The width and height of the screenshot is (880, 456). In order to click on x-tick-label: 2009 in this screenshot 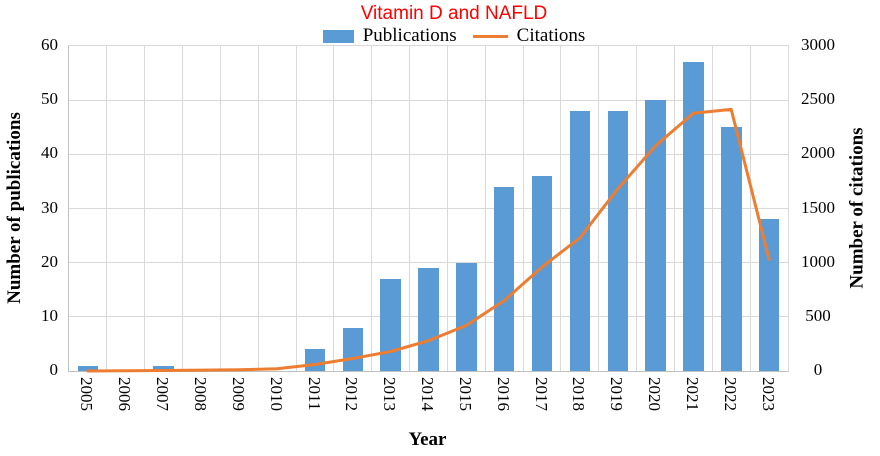, I will do `click(238, 394)`.